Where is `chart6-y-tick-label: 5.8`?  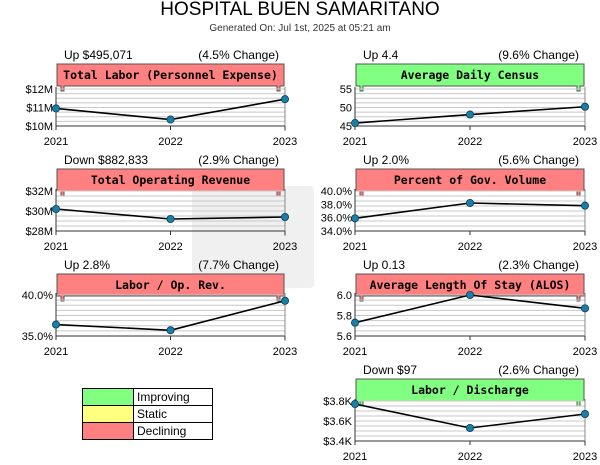 chart6-y-tick-label: 5.8 is located at coordinates (344, 317).